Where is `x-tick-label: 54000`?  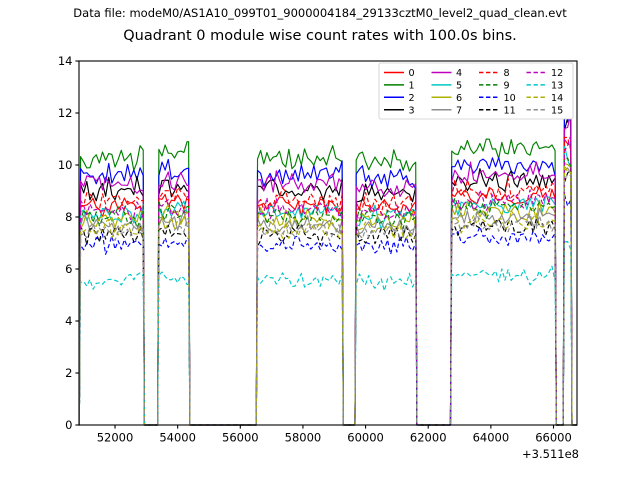
x-tick-label: 54000 is located at coordinates (177, 438).